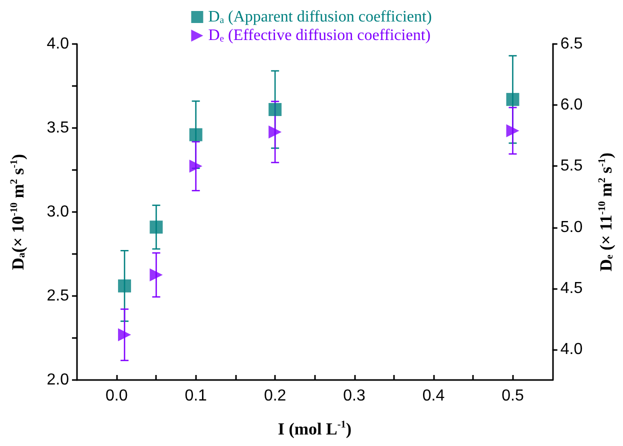  What do you see at coordinates (58, 380) in the screenshot?
I see `y-tick-label: 2.0` at bounding box center [58, 380].